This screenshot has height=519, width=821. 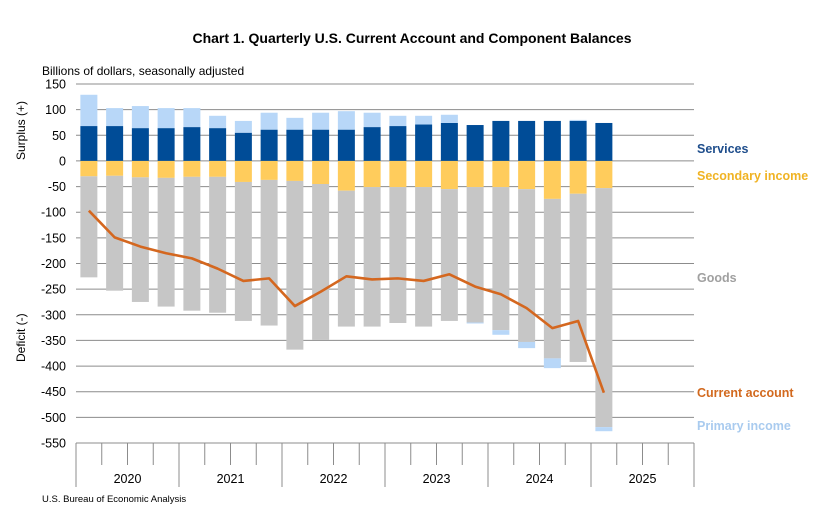 What do you see at coordinates (752, 176) in the screenshot?
I see `legend-secondary-income: Secondary income` at bounding box center [752, 176].